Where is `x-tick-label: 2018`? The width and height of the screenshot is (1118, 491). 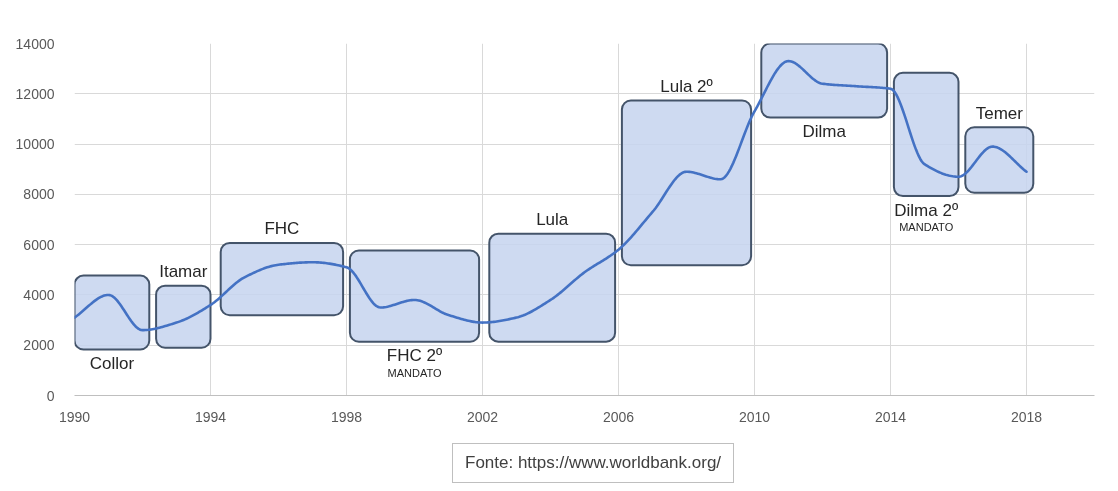 x-tick-label: 2018 is located at coordinates (1026, 416).